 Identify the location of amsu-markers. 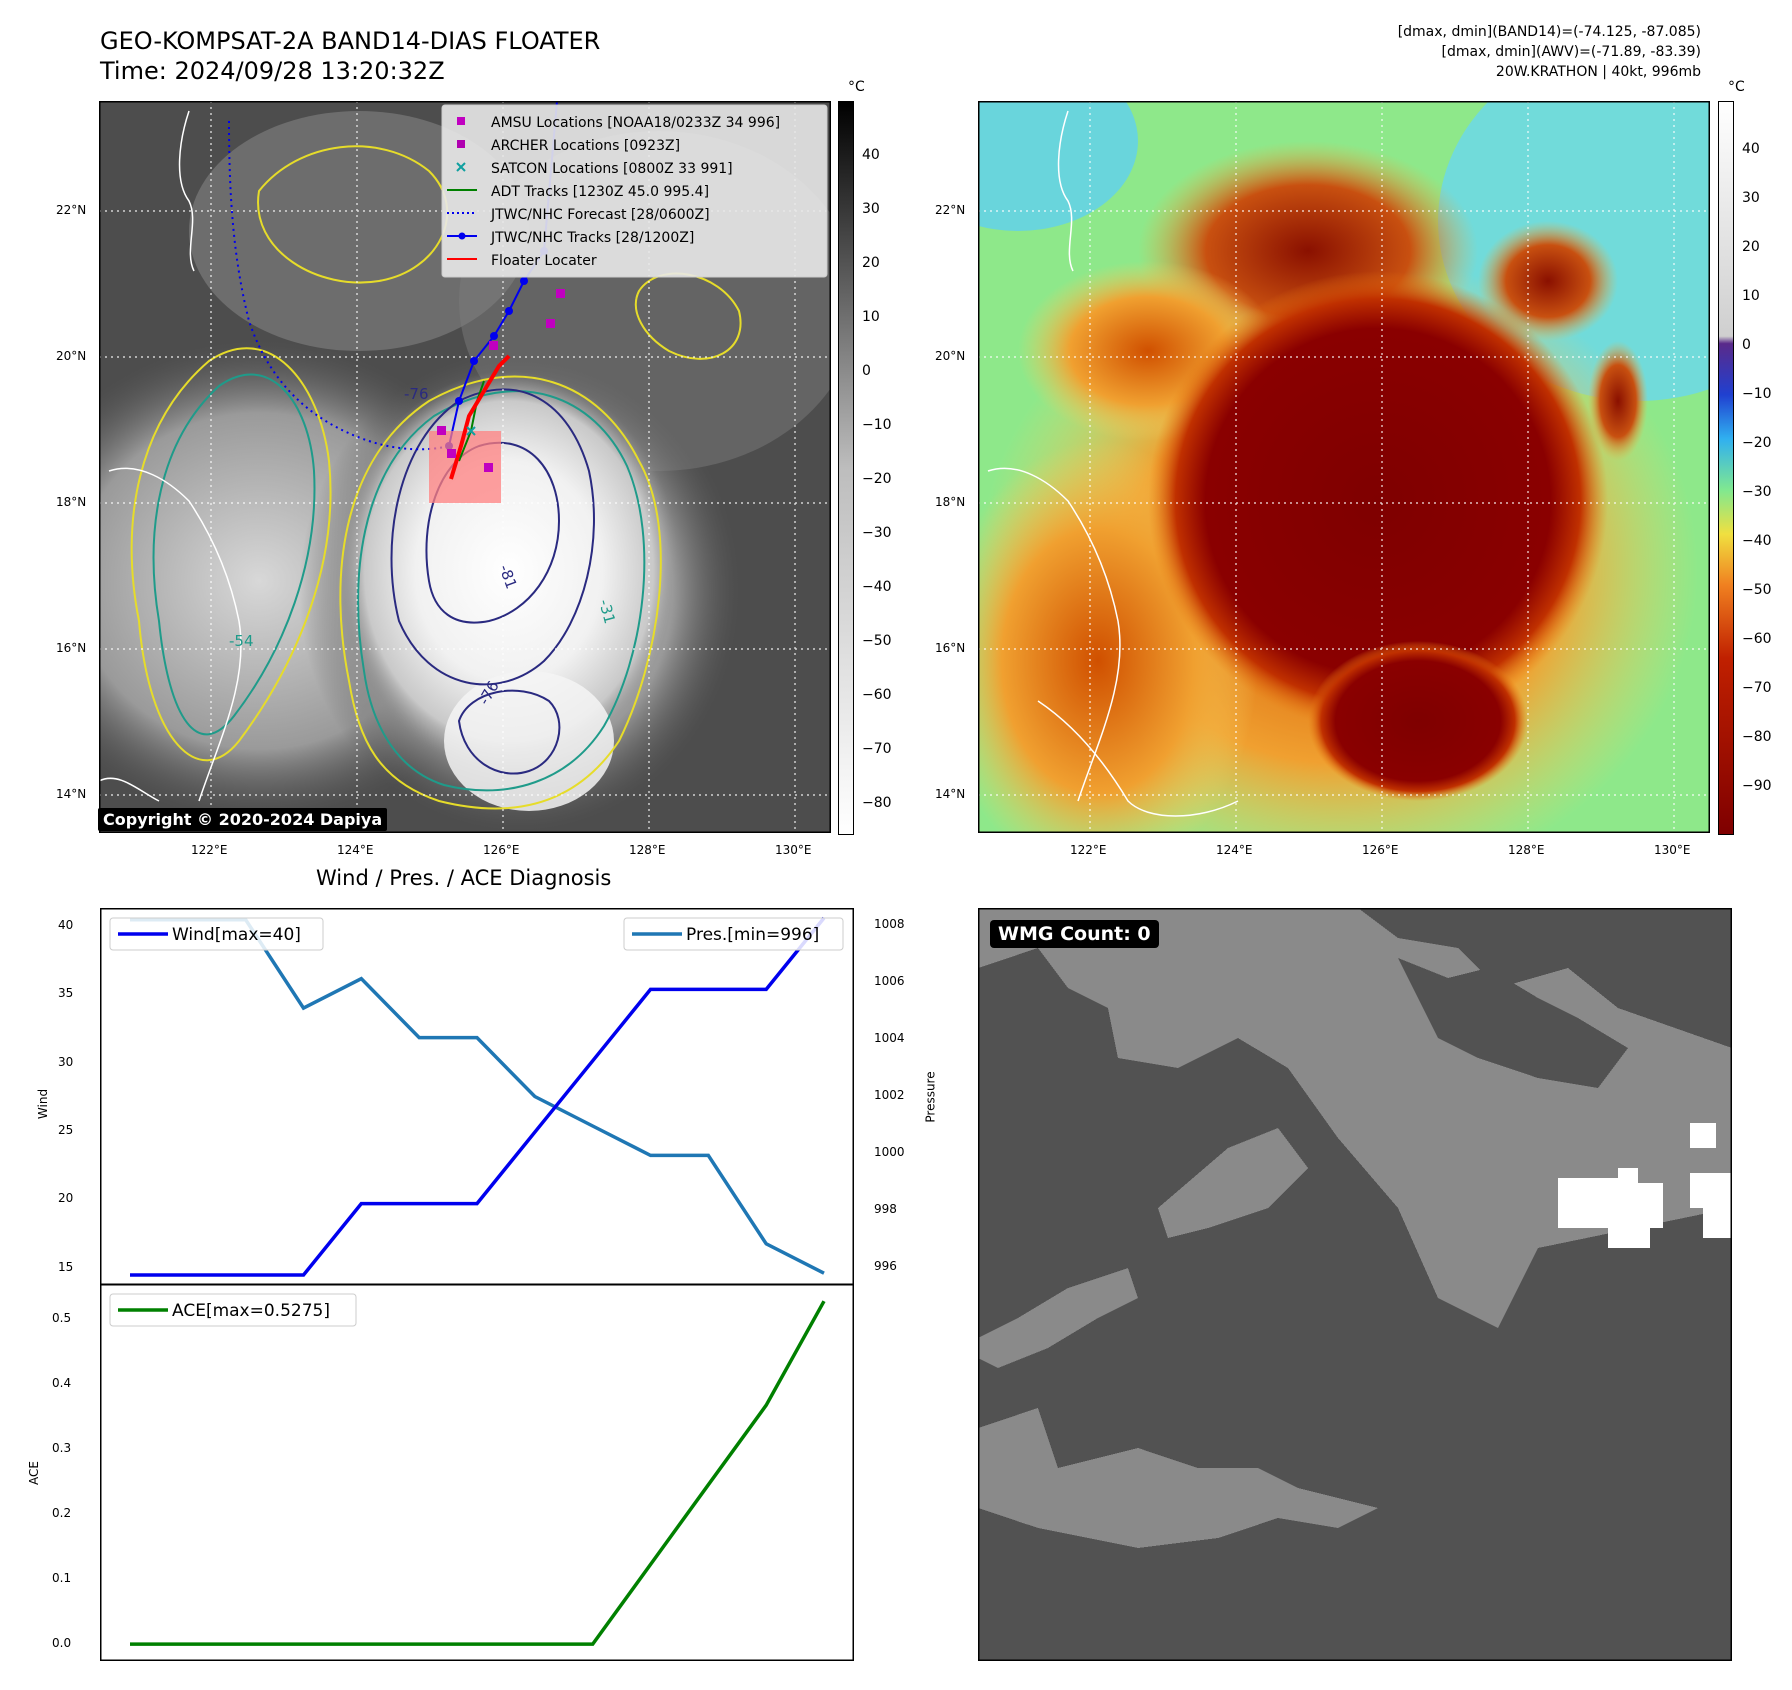
(501, 380).